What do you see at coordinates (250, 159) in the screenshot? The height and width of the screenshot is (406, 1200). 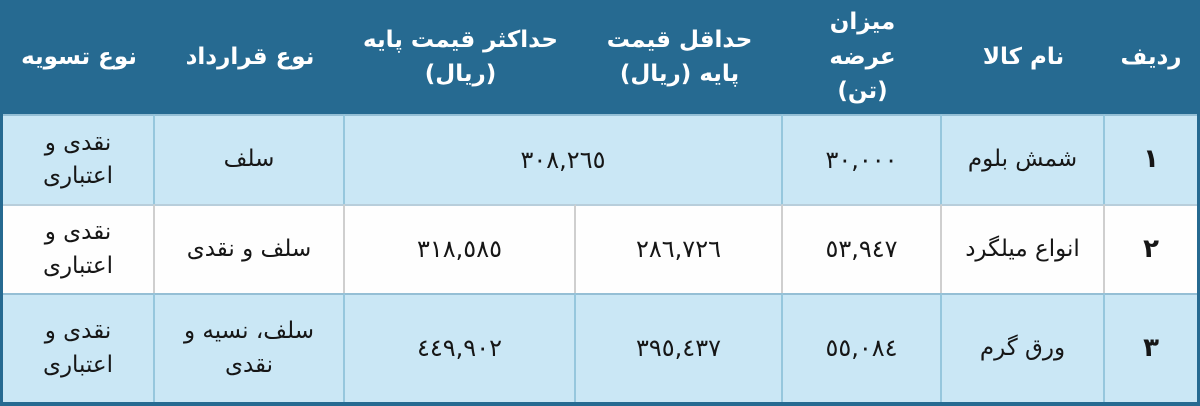 I see `cell-contract: سلف` at bounding box center [250, 159].